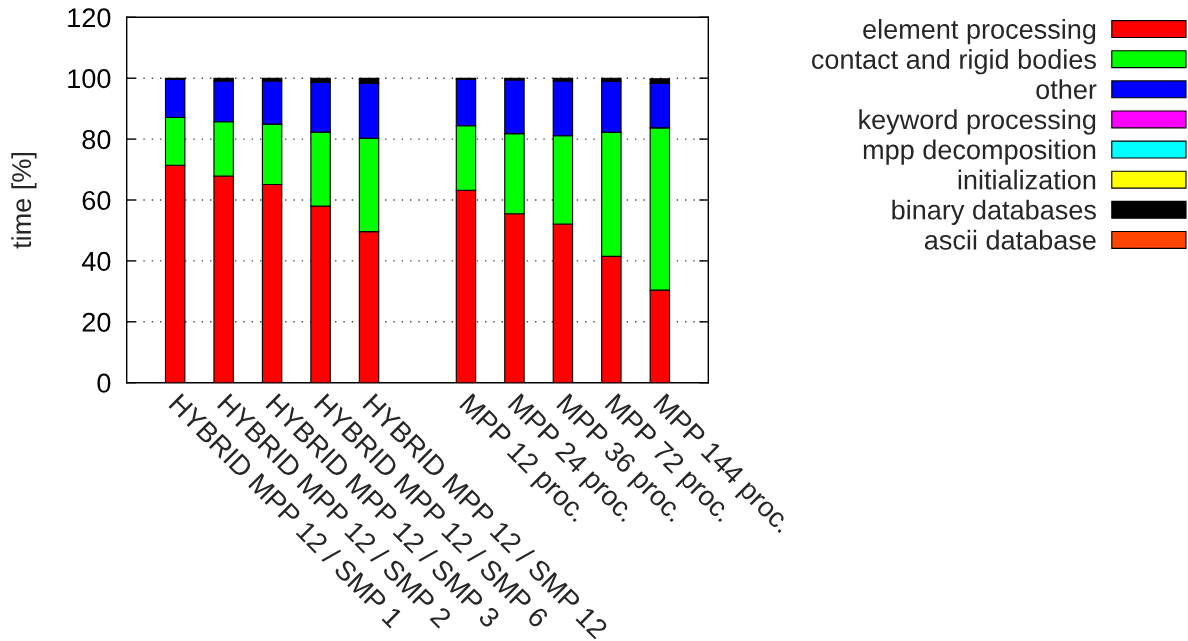 The image size is (1188, 641). I want to click on y-axis-title: time [%], so click(24, 201).